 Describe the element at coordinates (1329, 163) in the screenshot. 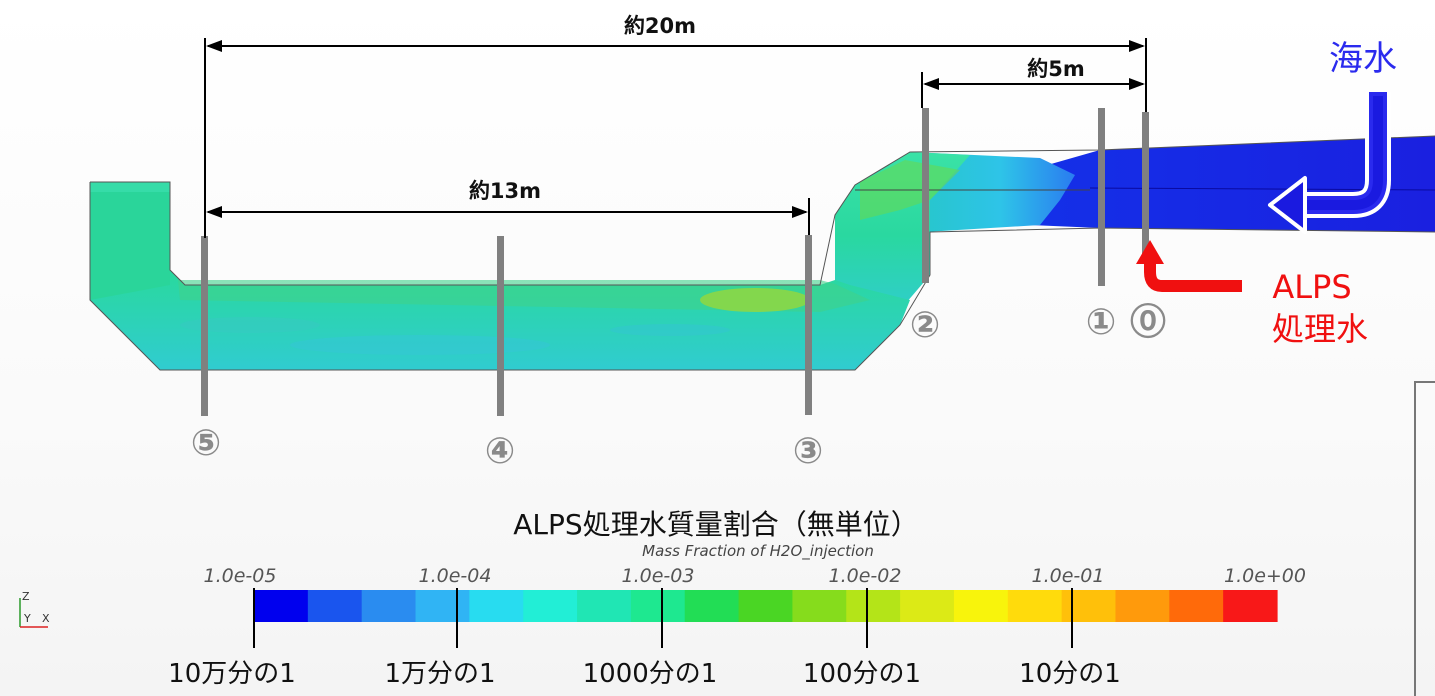

I see `seawater-arrow-icon` at that location.